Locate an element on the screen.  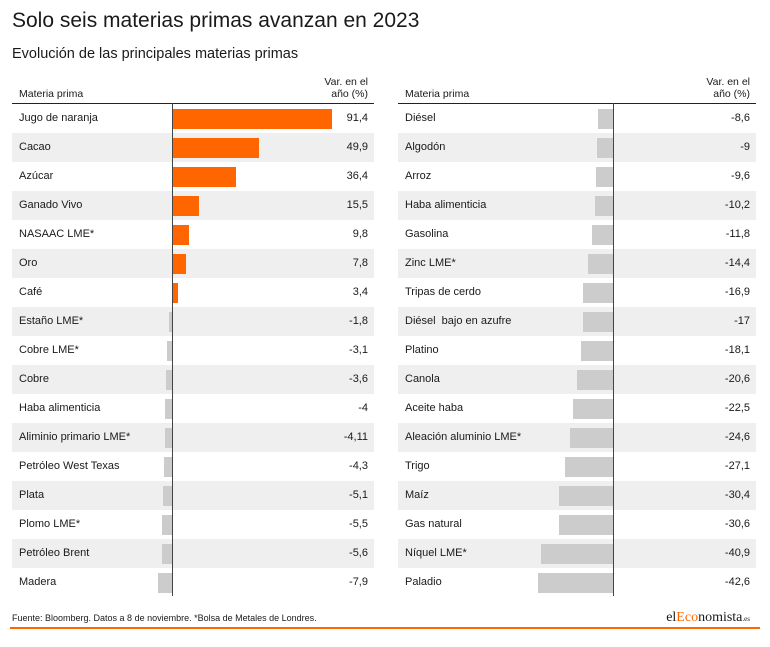
row-label: Petróleo Brent is located at coordinates (54, 553).